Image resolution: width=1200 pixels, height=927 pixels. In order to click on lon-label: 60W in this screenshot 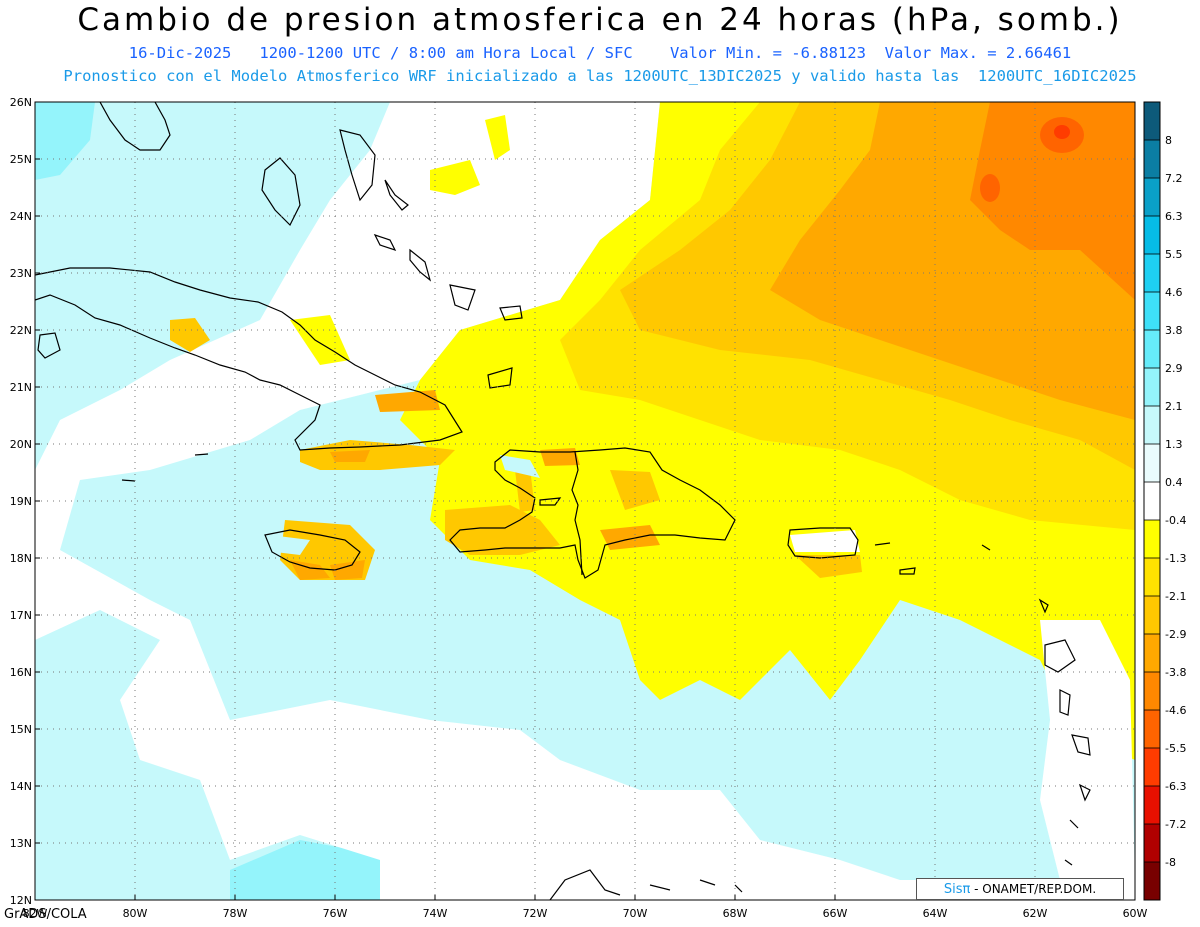, I will do `click(1135, 913)`.